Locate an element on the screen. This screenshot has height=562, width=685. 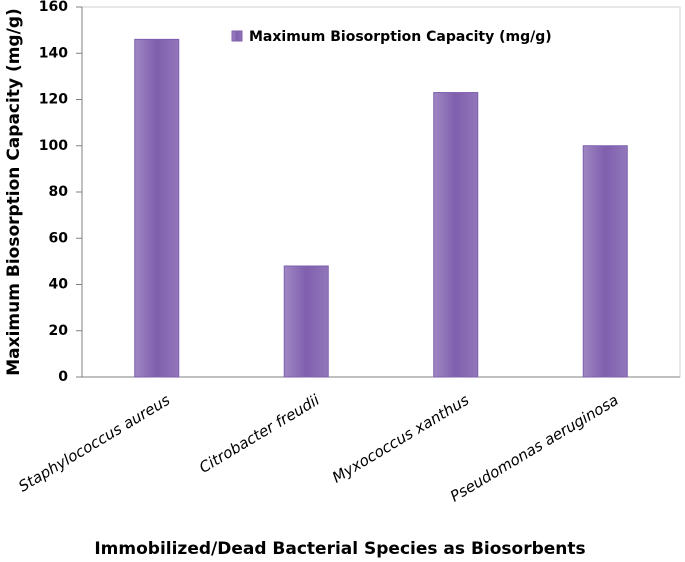
y-tick-label: 120 is located at coordinates (53, 100).